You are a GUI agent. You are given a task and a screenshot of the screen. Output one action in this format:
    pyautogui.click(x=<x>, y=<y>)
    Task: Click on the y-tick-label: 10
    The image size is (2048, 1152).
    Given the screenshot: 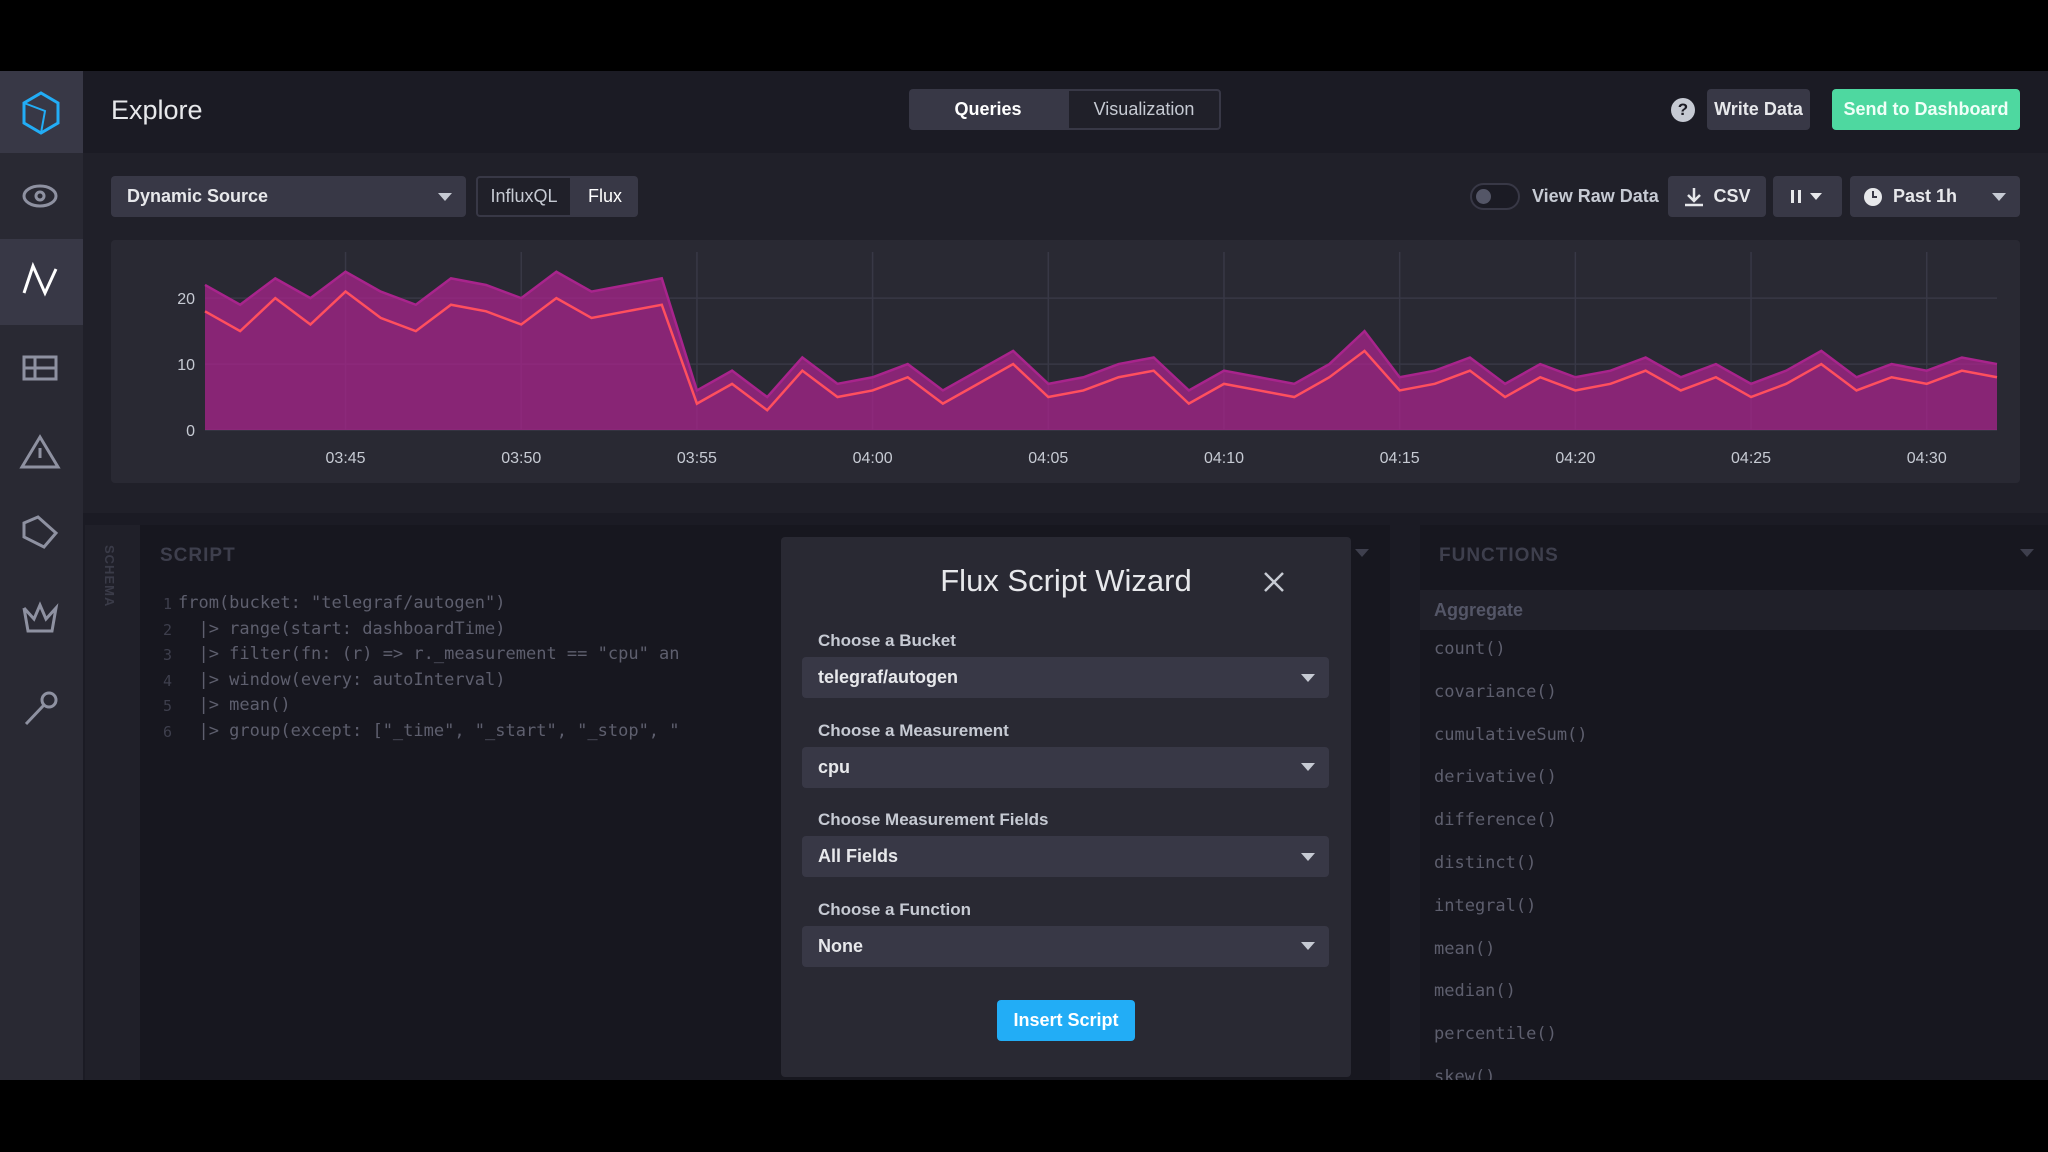 What is the action you would take?
    pyautogui.click(x=186, y=365)
    